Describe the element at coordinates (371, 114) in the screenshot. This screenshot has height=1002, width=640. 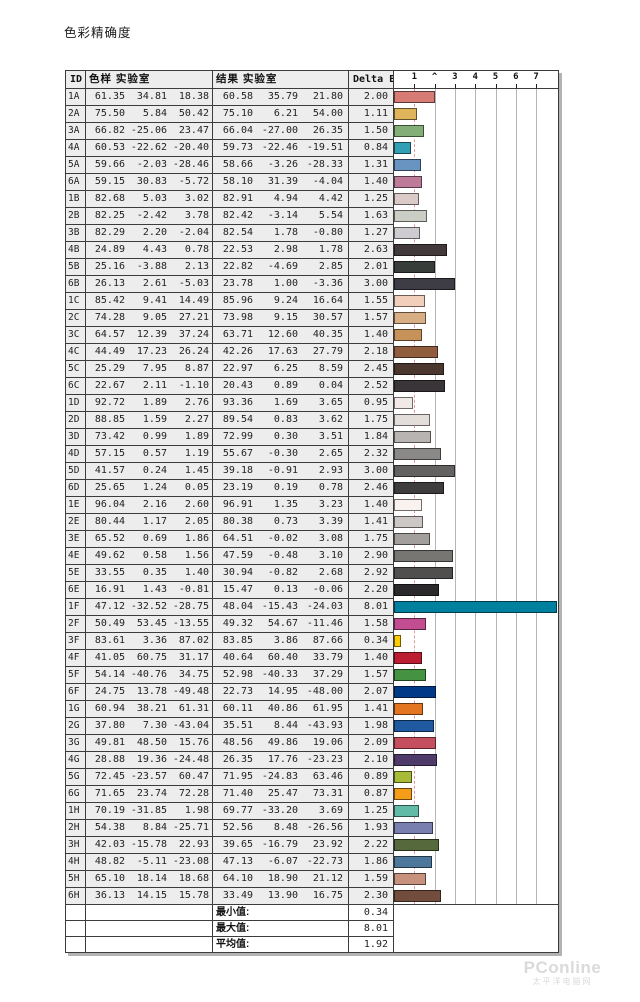
I see `delta-e-value: 1.11` at that location.